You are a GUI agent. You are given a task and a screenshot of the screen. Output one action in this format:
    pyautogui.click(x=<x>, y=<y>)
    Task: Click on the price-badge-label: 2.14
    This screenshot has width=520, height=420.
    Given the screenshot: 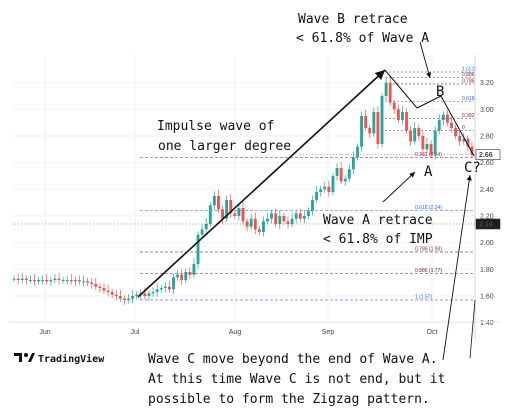 What is the action you would take?
    pyautogui.click(x=486, y=225)
    